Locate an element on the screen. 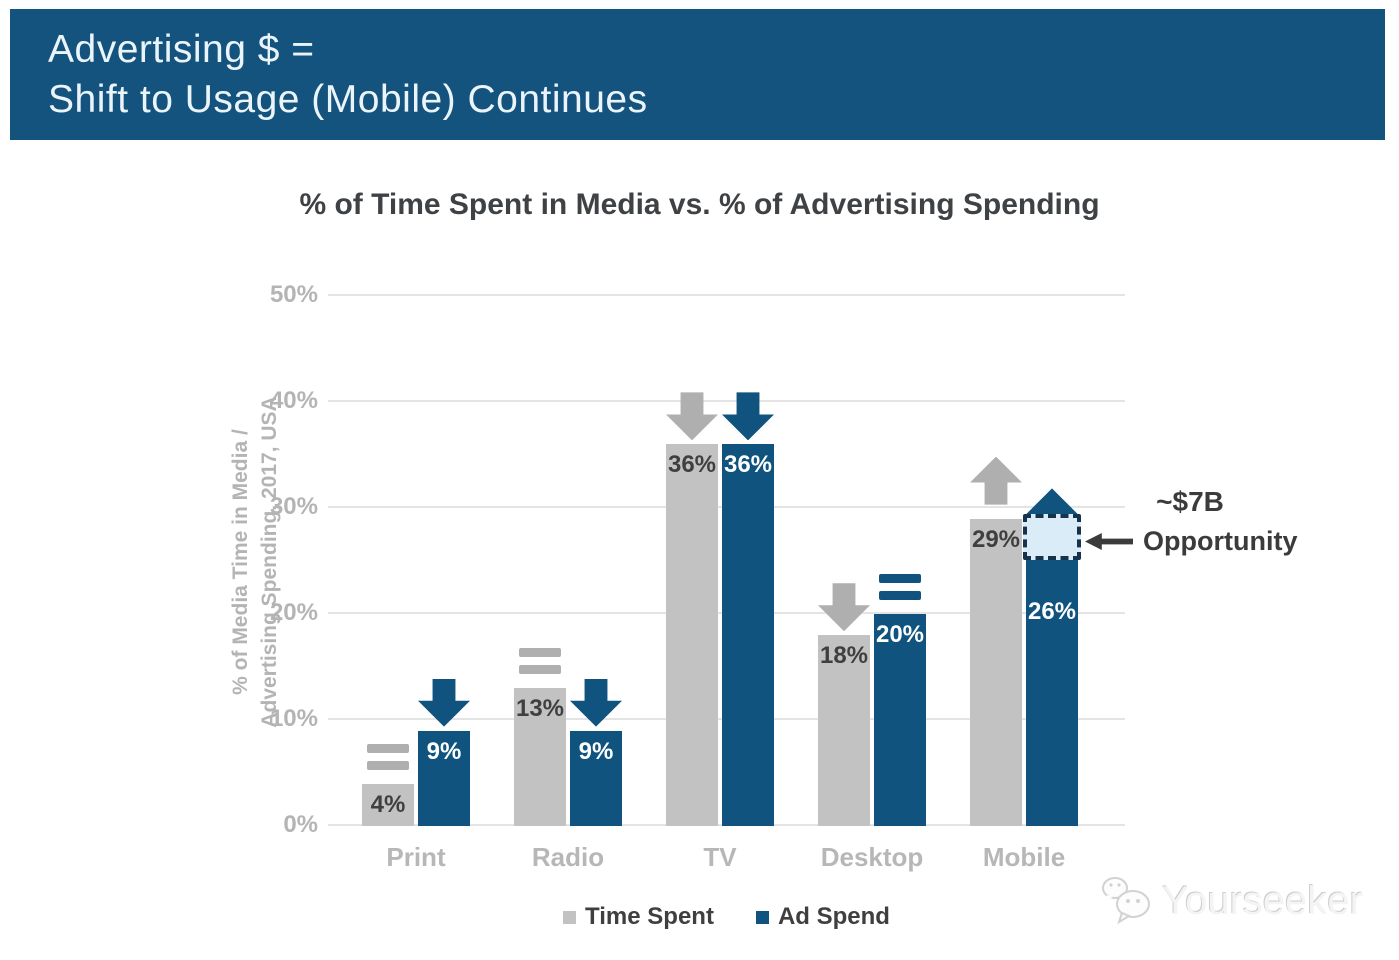 The image size is (1399, 960). watermark: Yourseeker is located at coordinates (1231, 901).